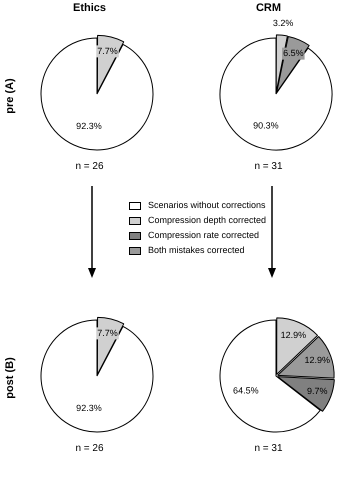 The height and width of the screenshot is (487, 358). Describe the element at coordinates (206, 205) in the screenshot. I see `legend-label: Scenarios without corrections` at that location.